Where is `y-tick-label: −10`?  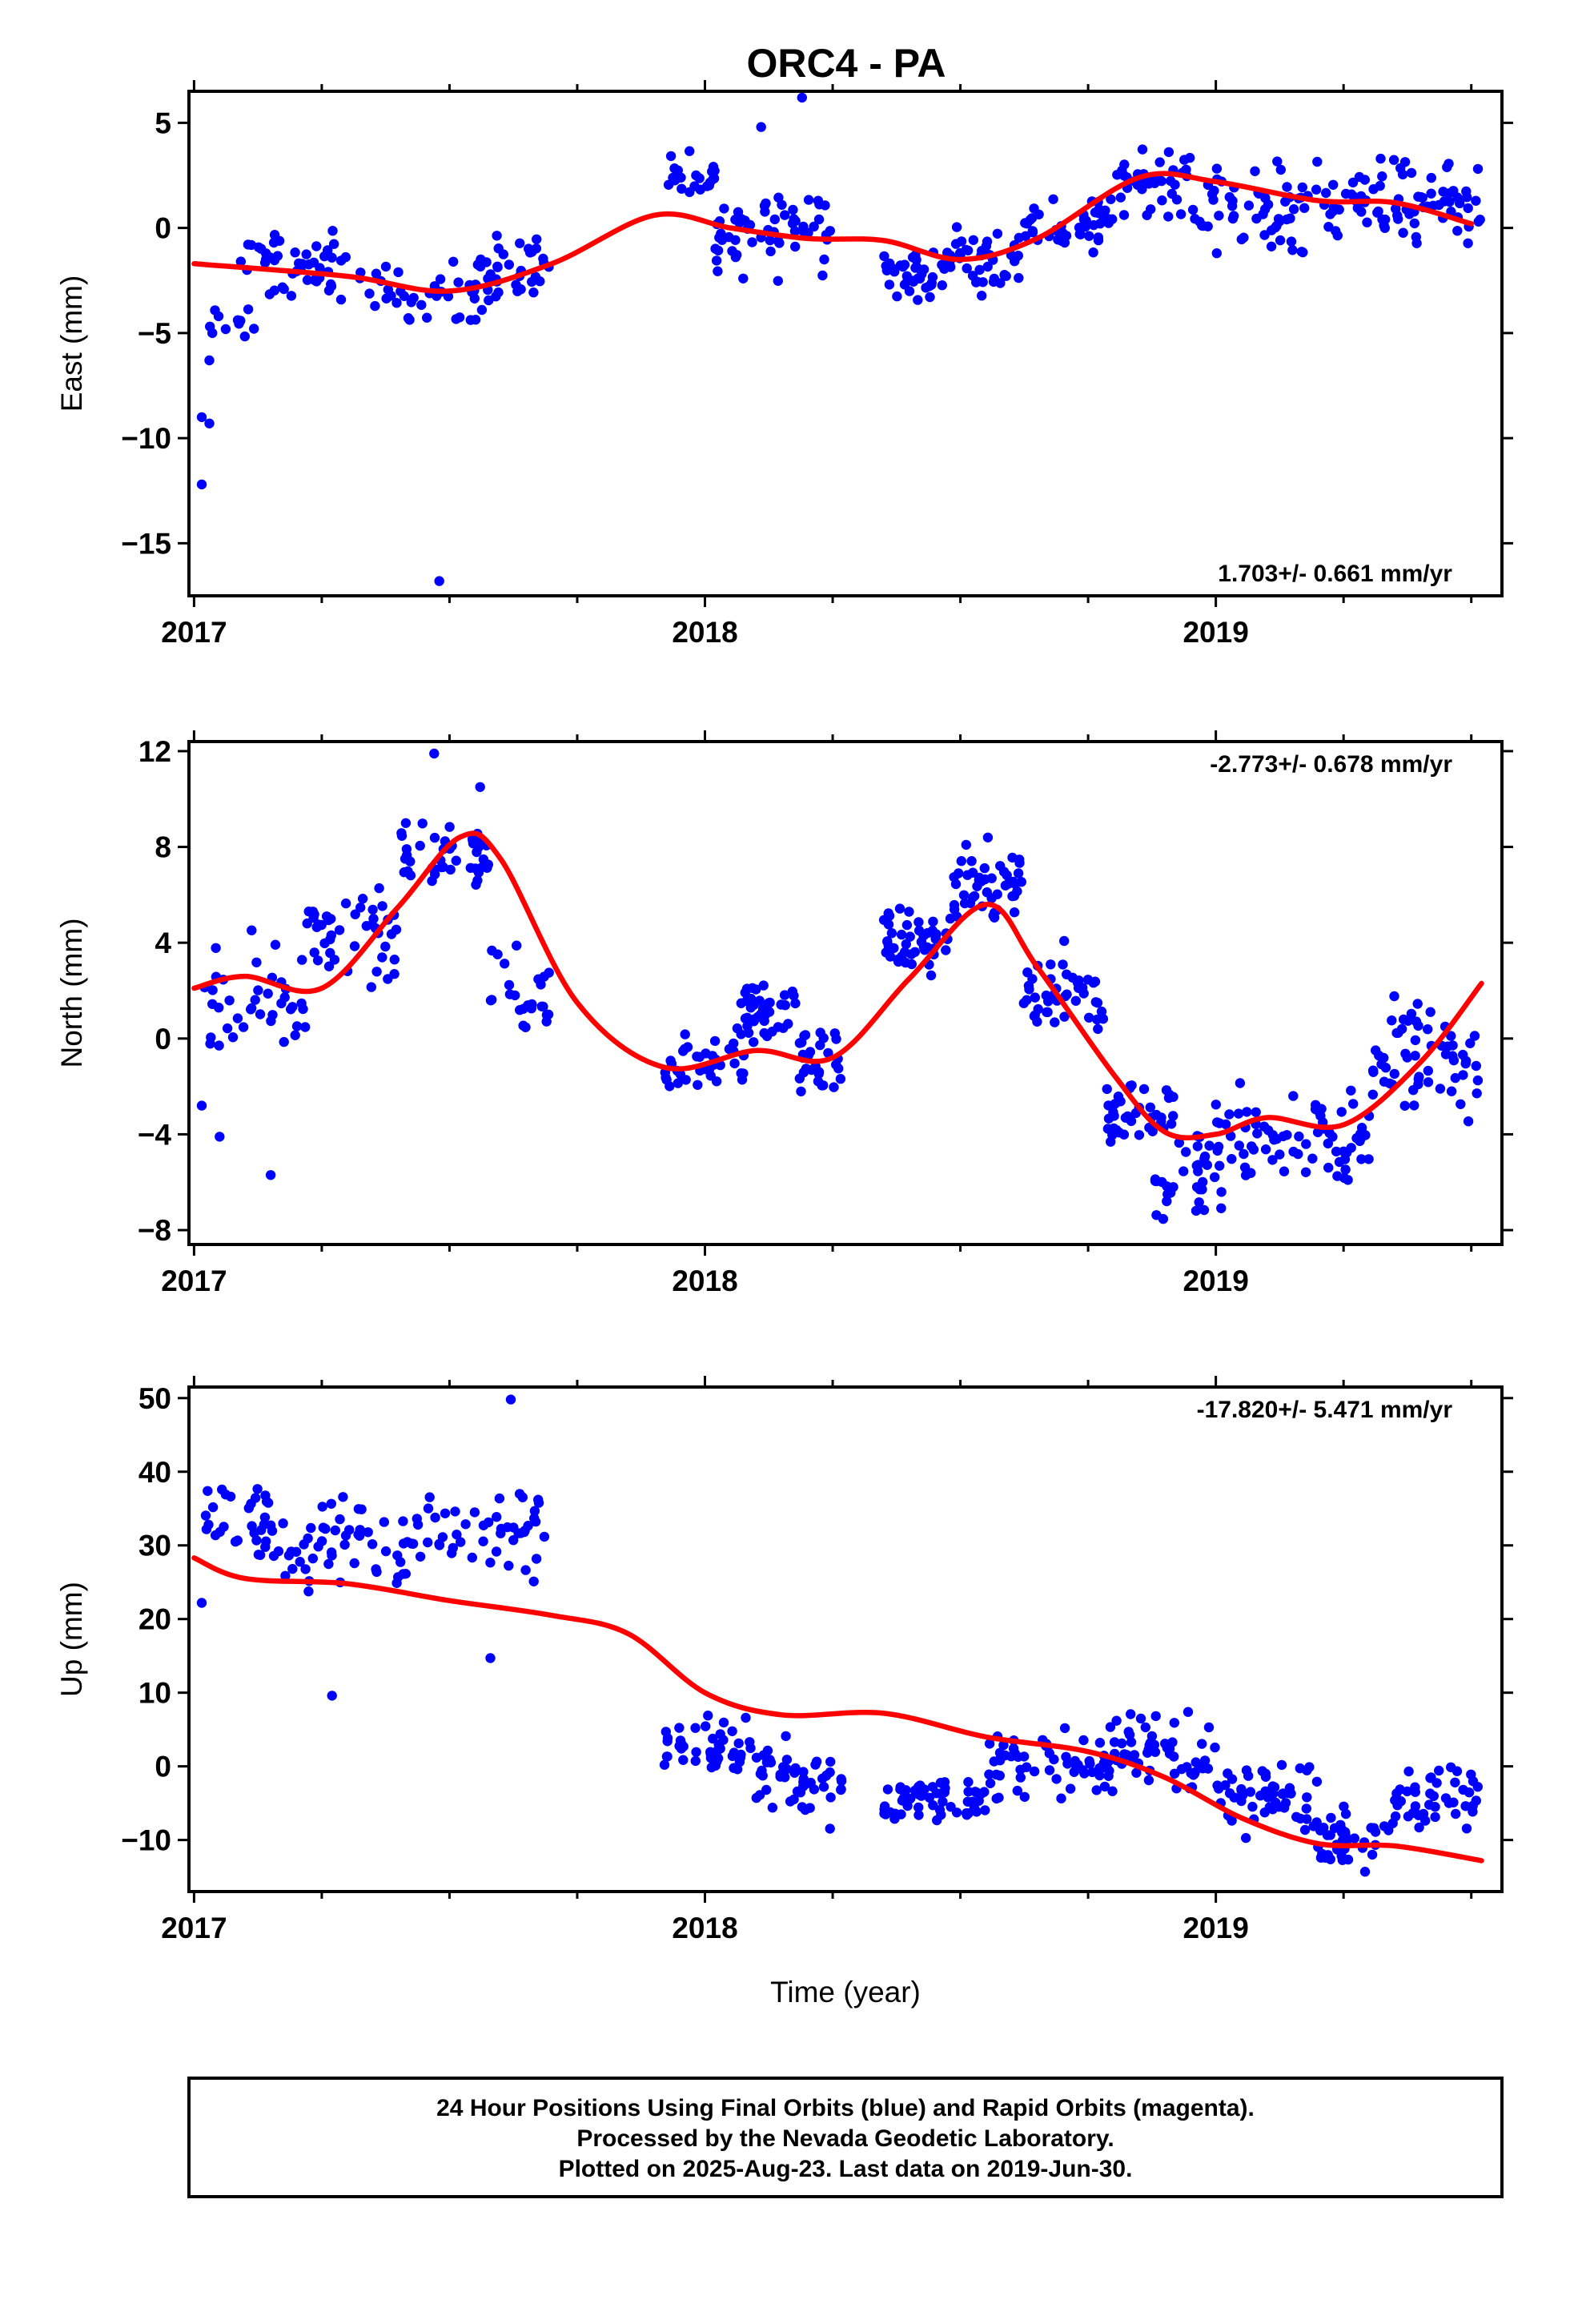 y-tick-label: −10 is located at coordinates (146, 1841).